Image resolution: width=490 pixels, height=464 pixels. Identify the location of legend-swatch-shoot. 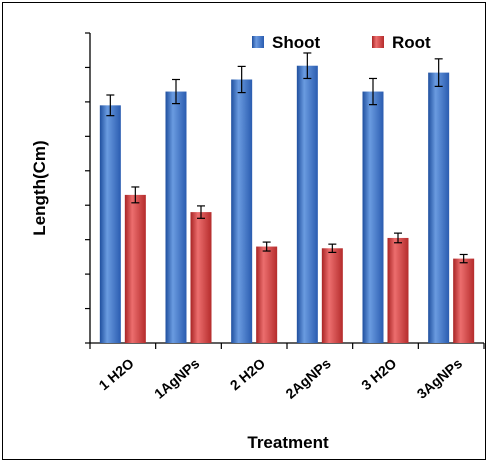
(258, 42).